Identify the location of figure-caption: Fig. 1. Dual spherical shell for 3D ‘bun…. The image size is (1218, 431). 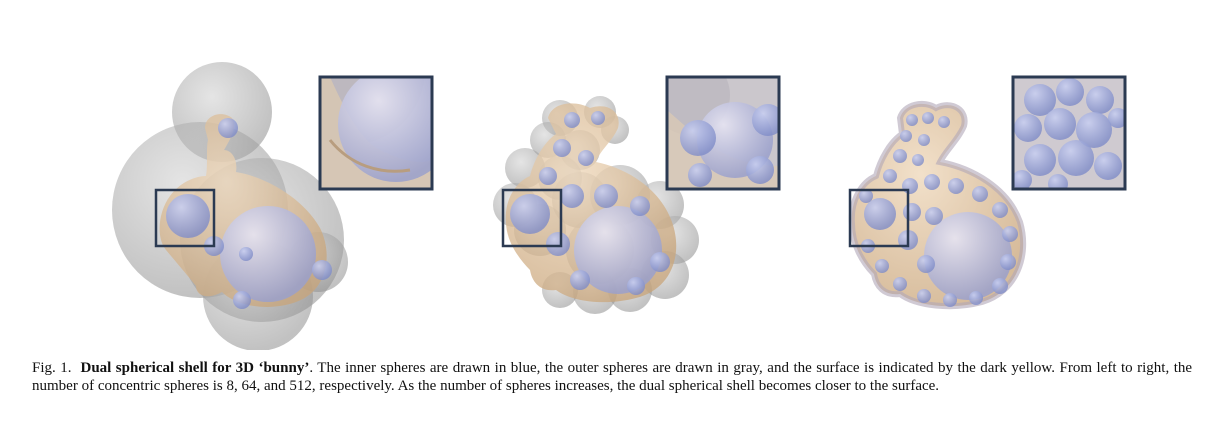
(612, 377).